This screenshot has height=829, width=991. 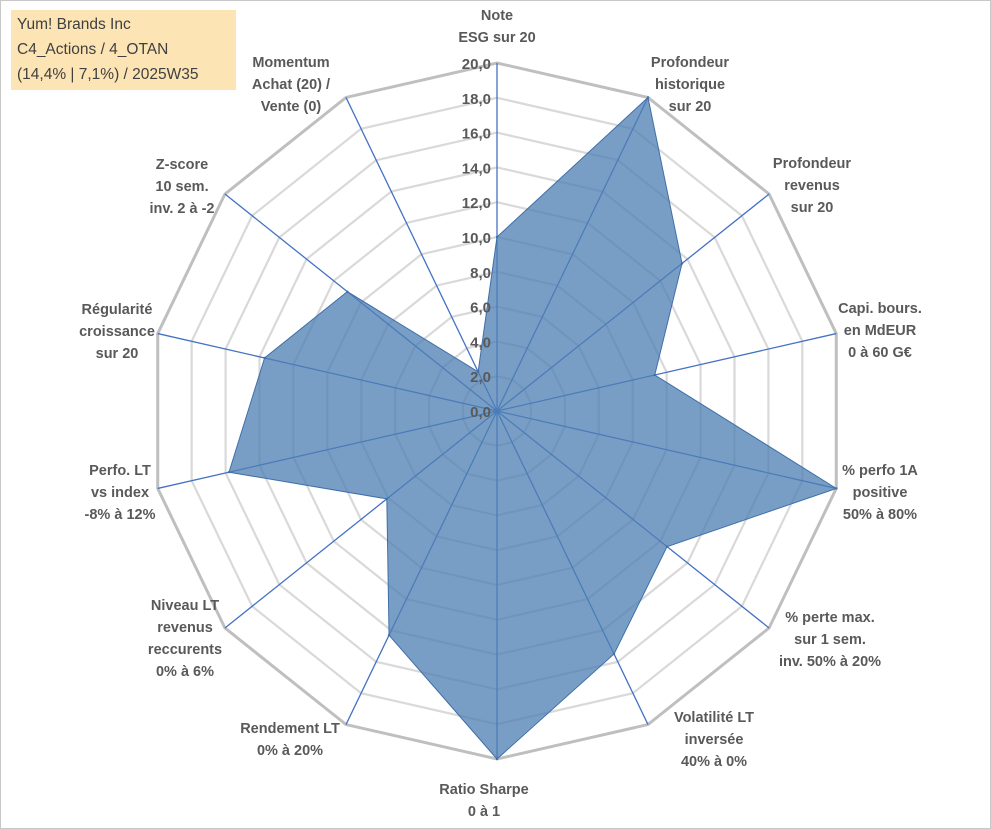 I want to click on category-label-2: Profondeur revenus sur 20, so click(x=812, y=186).